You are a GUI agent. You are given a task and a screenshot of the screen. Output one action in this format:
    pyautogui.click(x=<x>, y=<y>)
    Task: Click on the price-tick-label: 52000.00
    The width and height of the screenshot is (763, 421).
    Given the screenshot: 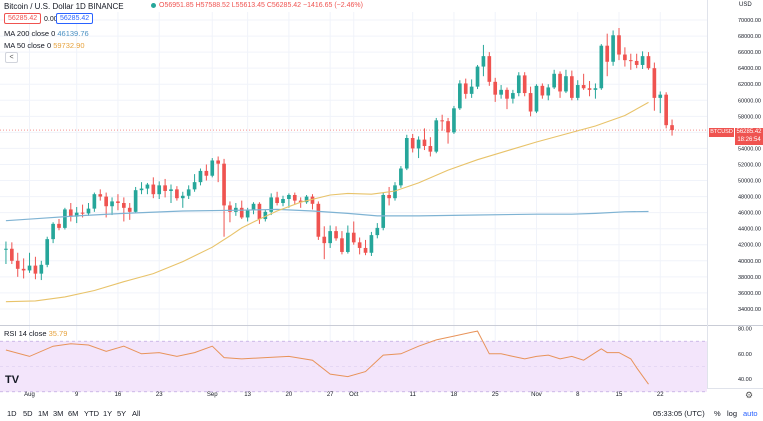 What is the action you would take?
    pyautogui.click(x=749, y=165)
    